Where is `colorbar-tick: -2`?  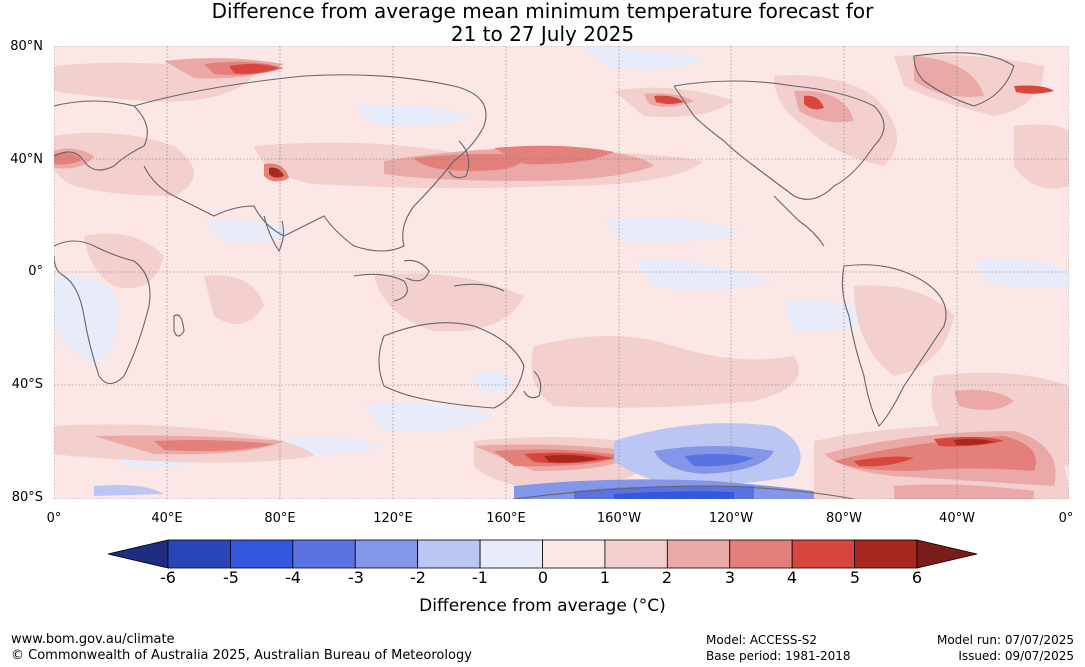 colorbar-tick: -2 is located at coordinates (418, 577).